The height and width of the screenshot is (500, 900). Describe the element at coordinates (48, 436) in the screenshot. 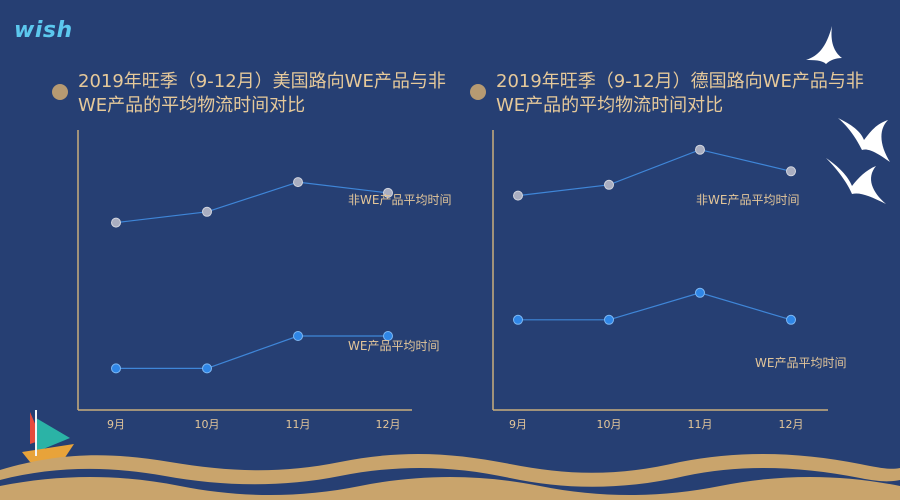

I see `sailboat-icon` at that location.